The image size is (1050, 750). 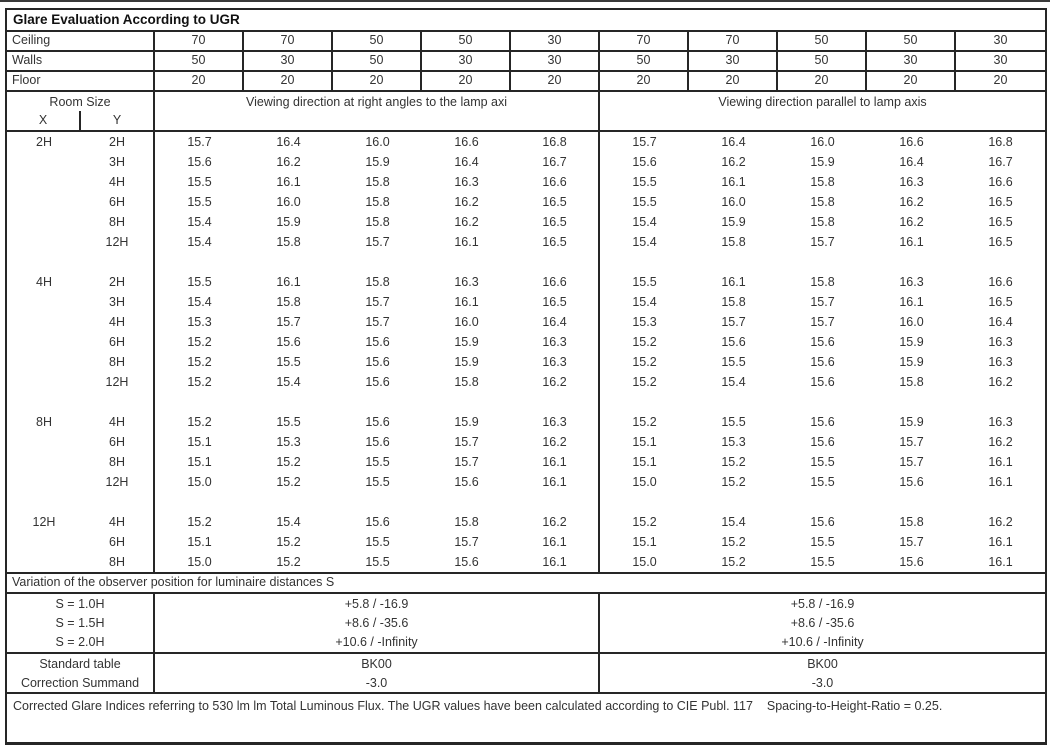 I want to click on ugr-value: 16.4, so click(x=733, y=142).